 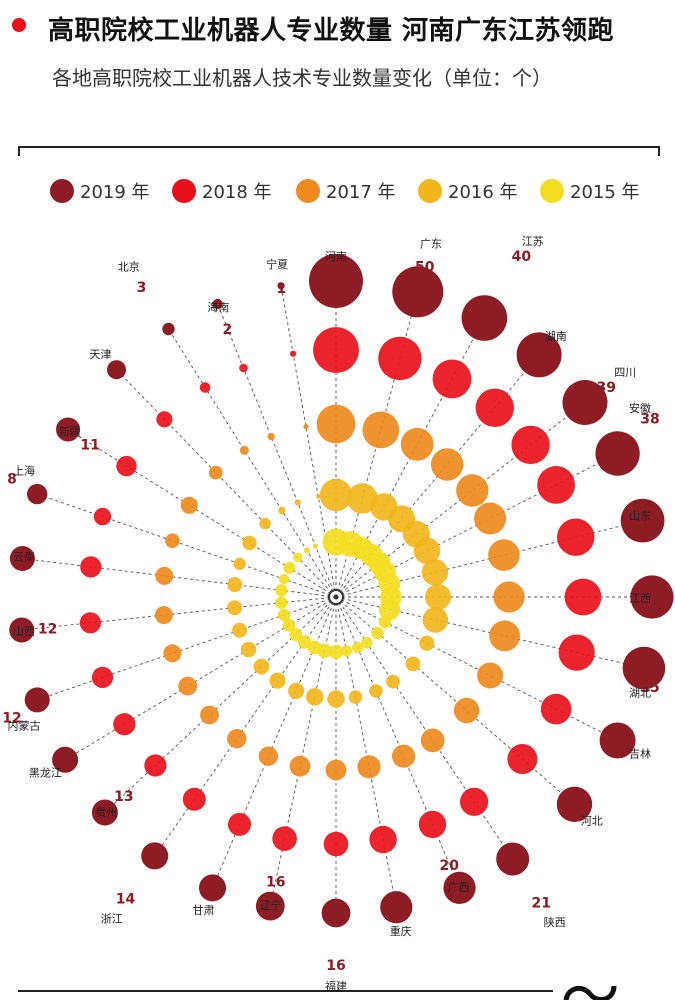 I want to click on bubble-天津-0, so click(x=116, y=370).